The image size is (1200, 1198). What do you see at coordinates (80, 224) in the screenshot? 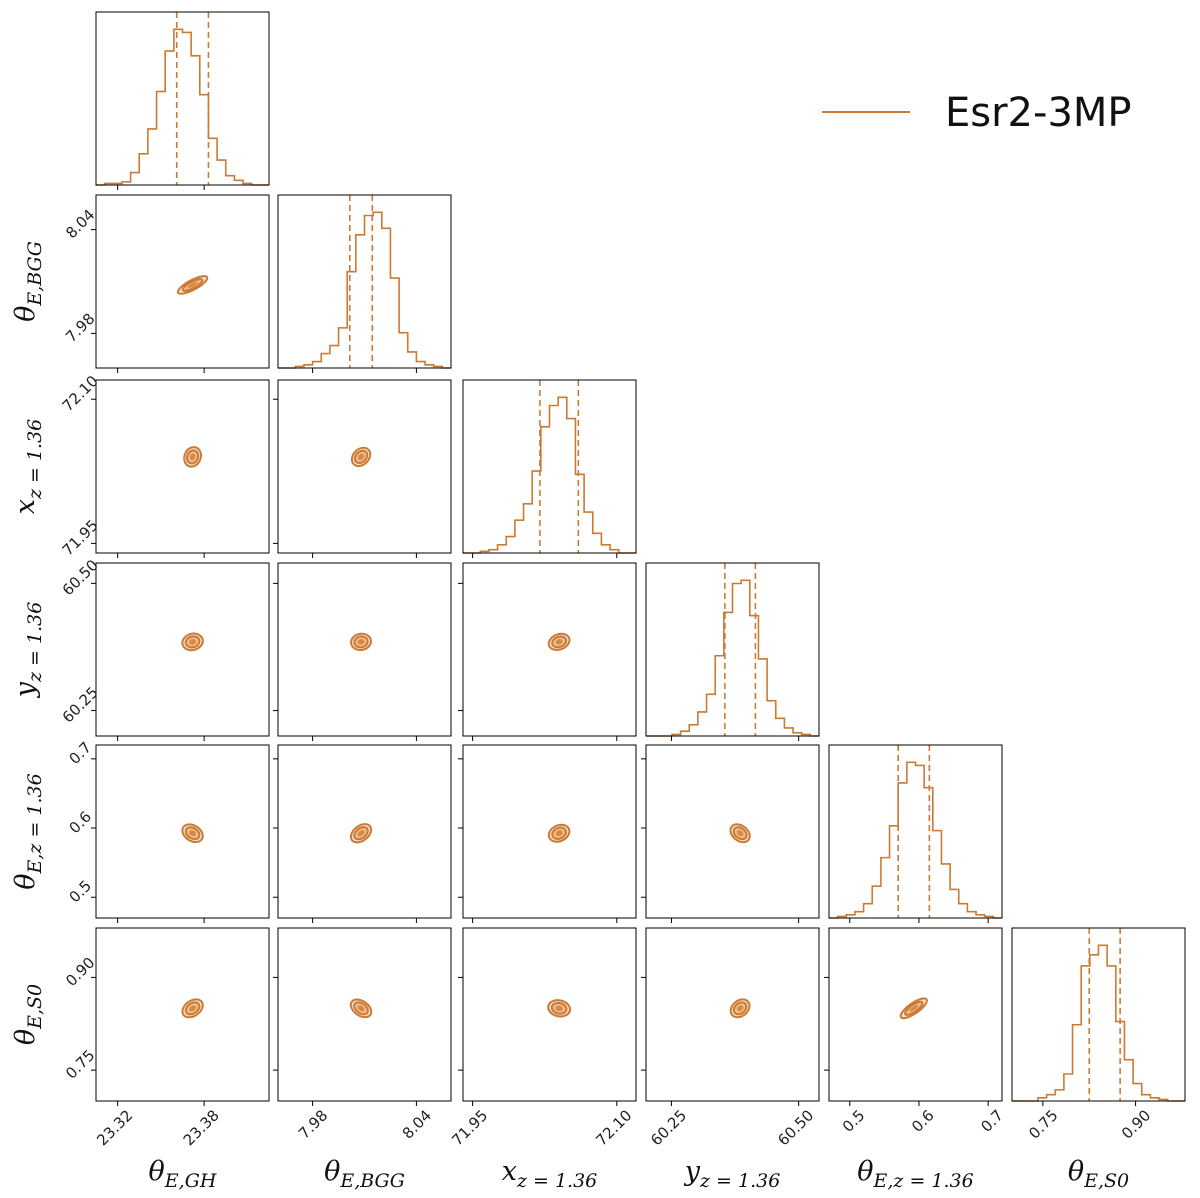
I see `ytick-label-theta_E_BGG-1: 8.04` at bounding box center [80, 224].